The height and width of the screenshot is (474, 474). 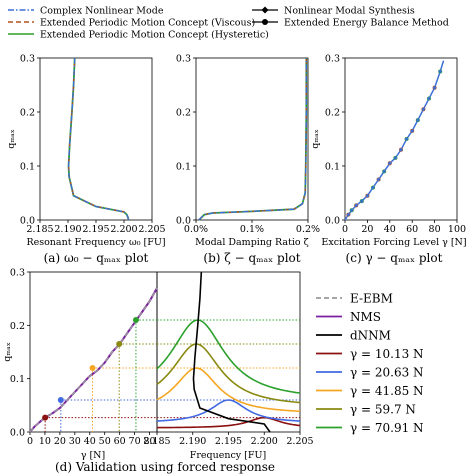 What do you see at coordinates (370, 336) in the screenshot?
I see `legend-label: dNNM` at bounding box center [370, 336].